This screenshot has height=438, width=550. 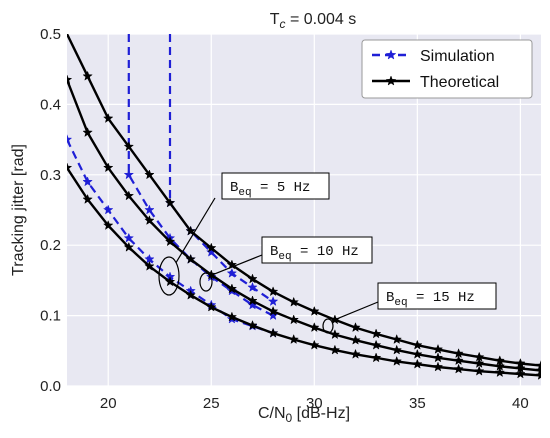 What do you see at coordinates (50, 175) in the screenshot?
I see `y-tick-label: 0.3` at bounding box center [50, 175].